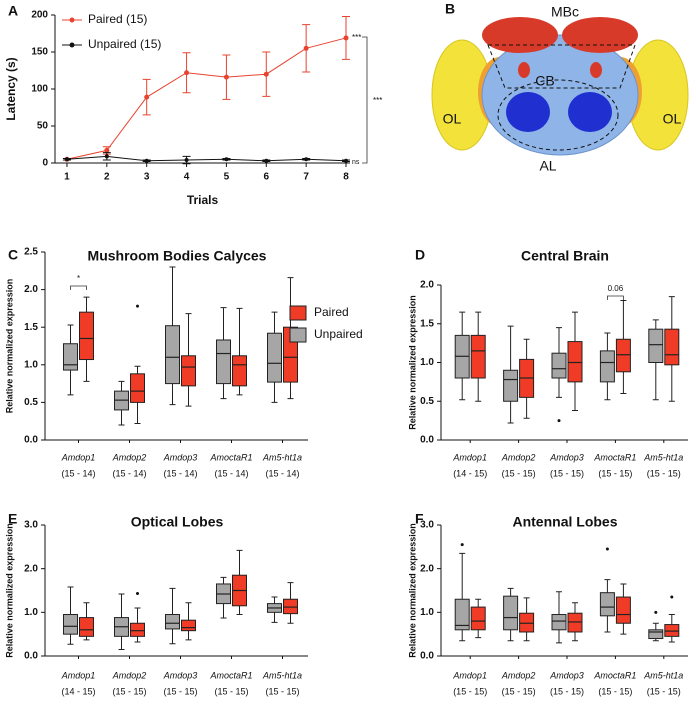 The width and height of the screenshot is (696, 712). What do you see at coordinates (72, 45) in the screenshot?
I see `legend-marker` at bounding box center [72, 45].